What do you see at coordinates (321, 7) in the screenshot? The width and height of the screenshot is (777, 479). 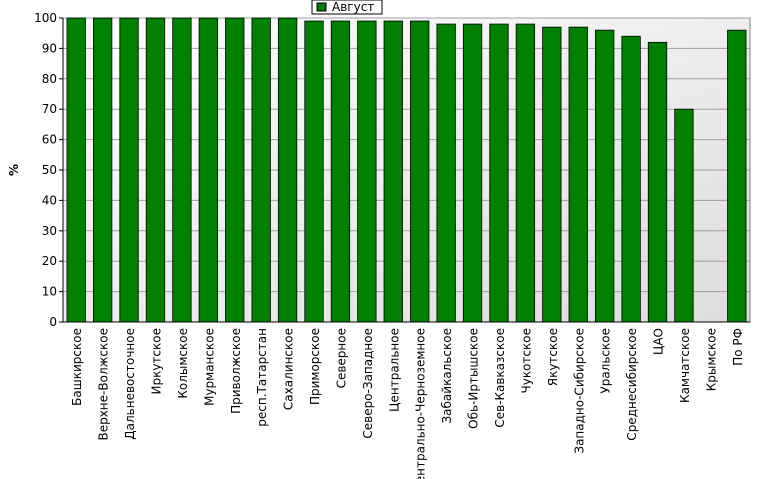 I see `legend-swatch` at bounding box center [321, 7].